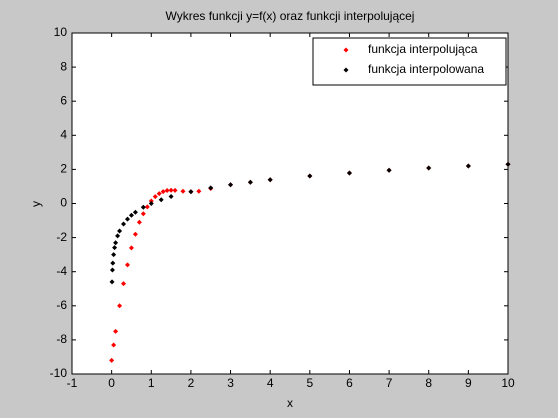 The image size is (558, 418). What do you see at coordinates (151, 383) in the screenshot?
I see `x-tick-label: 1` at bounding box center [151, 383].